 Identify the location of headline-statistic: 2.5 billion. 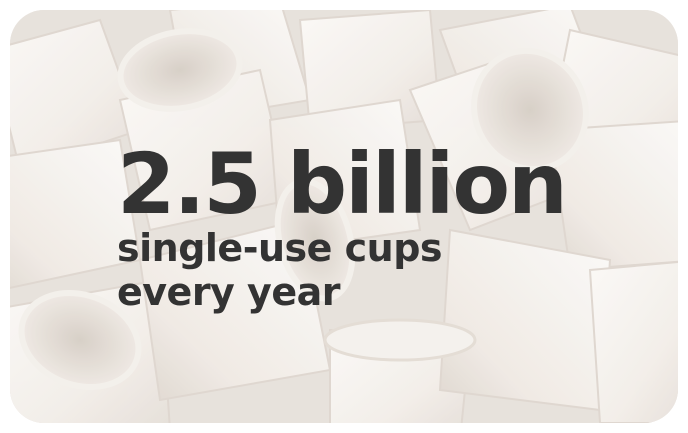
(342, 184).